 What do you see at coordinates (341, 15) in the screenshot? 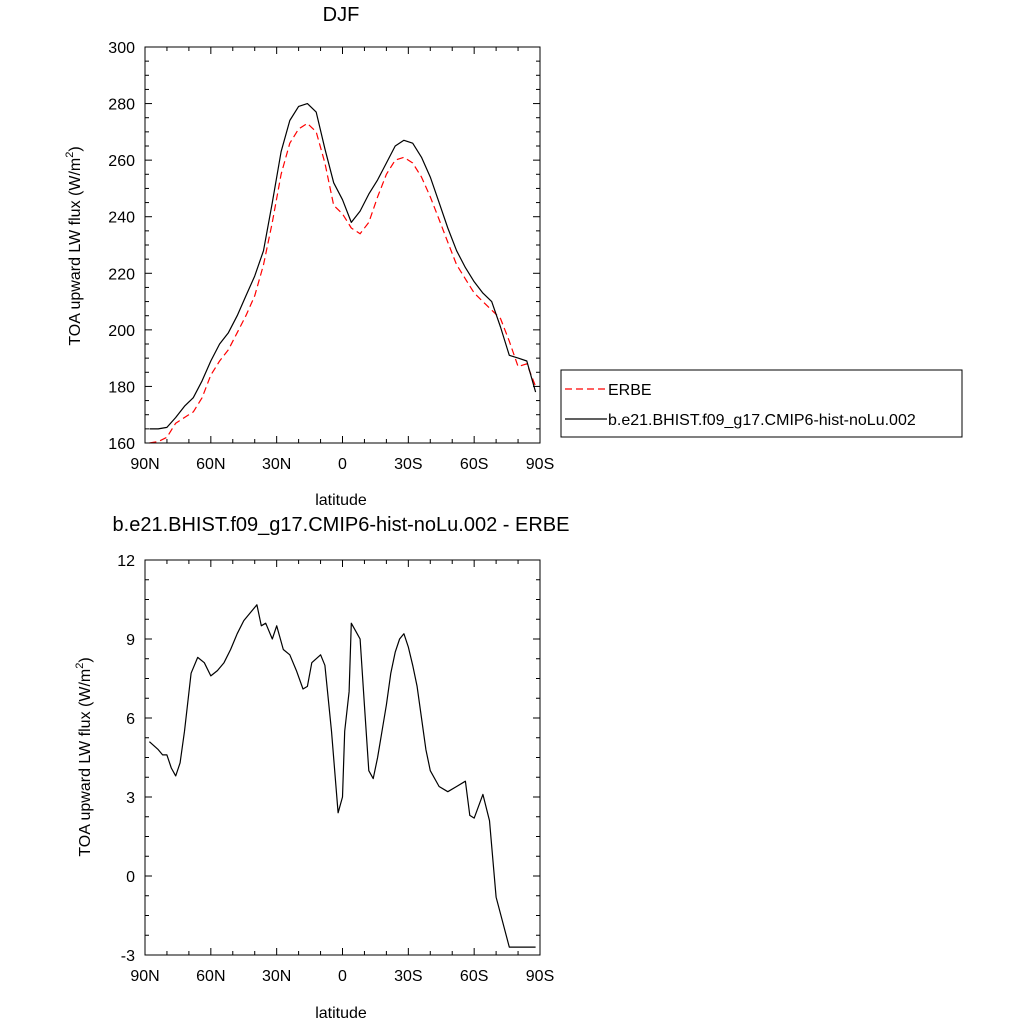
I see `chart-title: DJF` at bounding box center [341, 15].